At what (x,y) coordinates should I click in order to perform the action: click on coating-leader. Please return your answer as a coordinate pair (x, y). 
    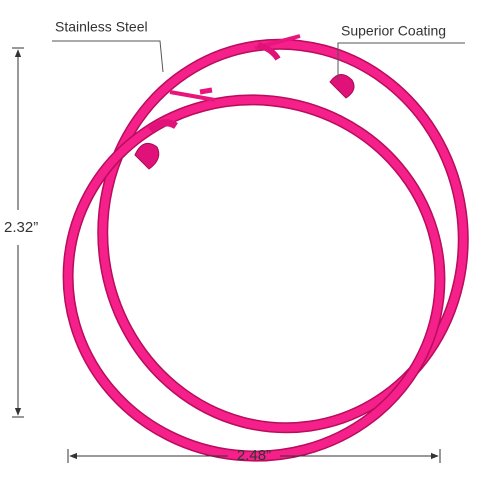
    Looking at the image, I should click on (401, 61).